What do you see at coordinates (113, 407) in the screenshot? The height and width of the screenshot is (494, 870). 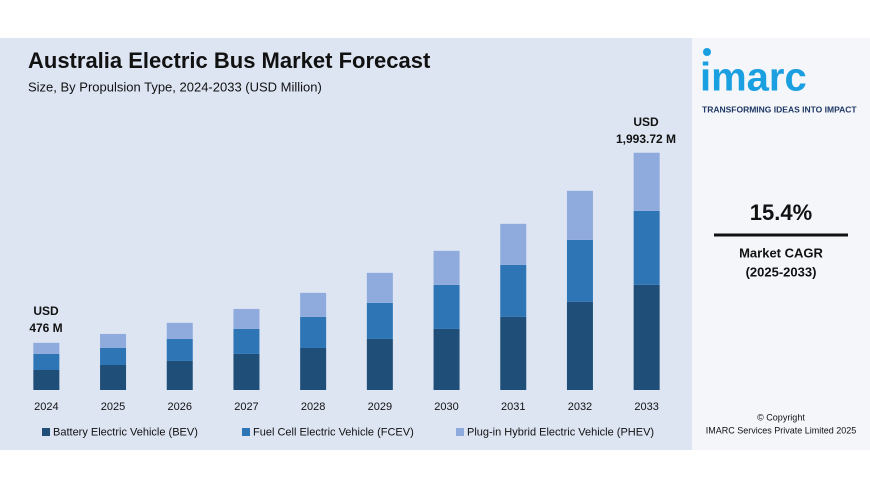 I see `x-tick-label: 2025` at bounding box center [113, 407].